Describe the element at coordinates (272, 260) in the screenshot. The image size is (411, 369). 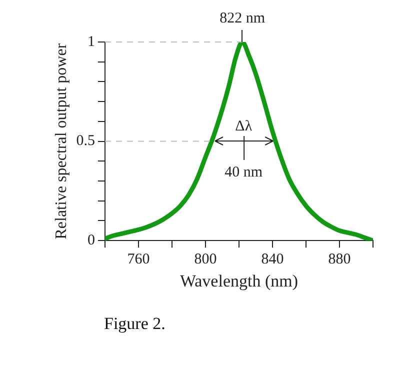
I see `x-tick-label: 840` at that location.